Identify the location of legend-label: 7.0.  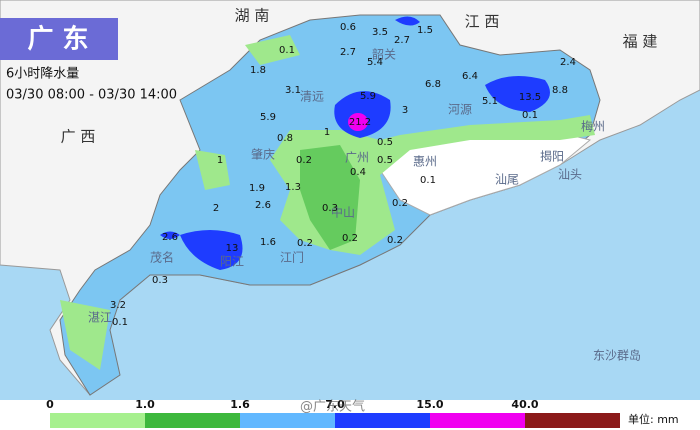
(335, 404).